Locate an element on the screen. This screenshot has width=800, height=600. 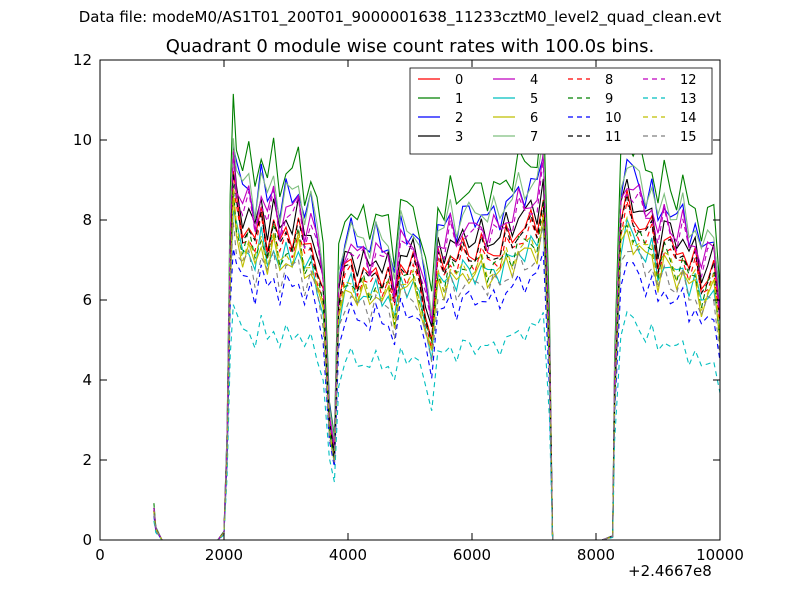
x-tick-label: 0 is located at coordinates (100, 555).